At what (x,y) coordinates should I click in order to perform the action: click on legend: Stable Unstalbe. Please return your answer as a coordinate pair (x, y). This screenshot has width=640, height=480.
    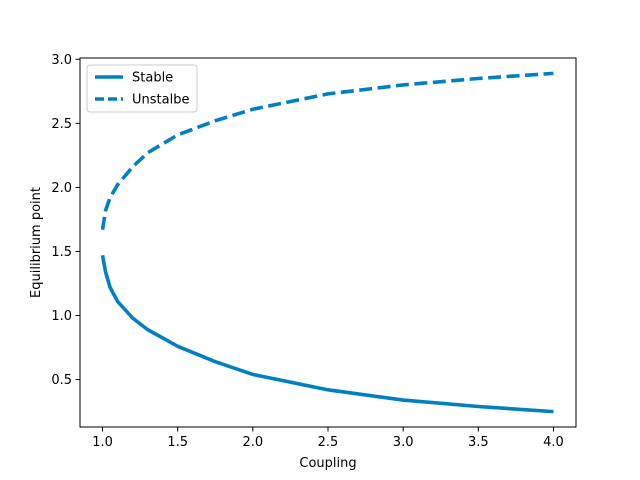
    Looking at the image, I should click on (142, 88).